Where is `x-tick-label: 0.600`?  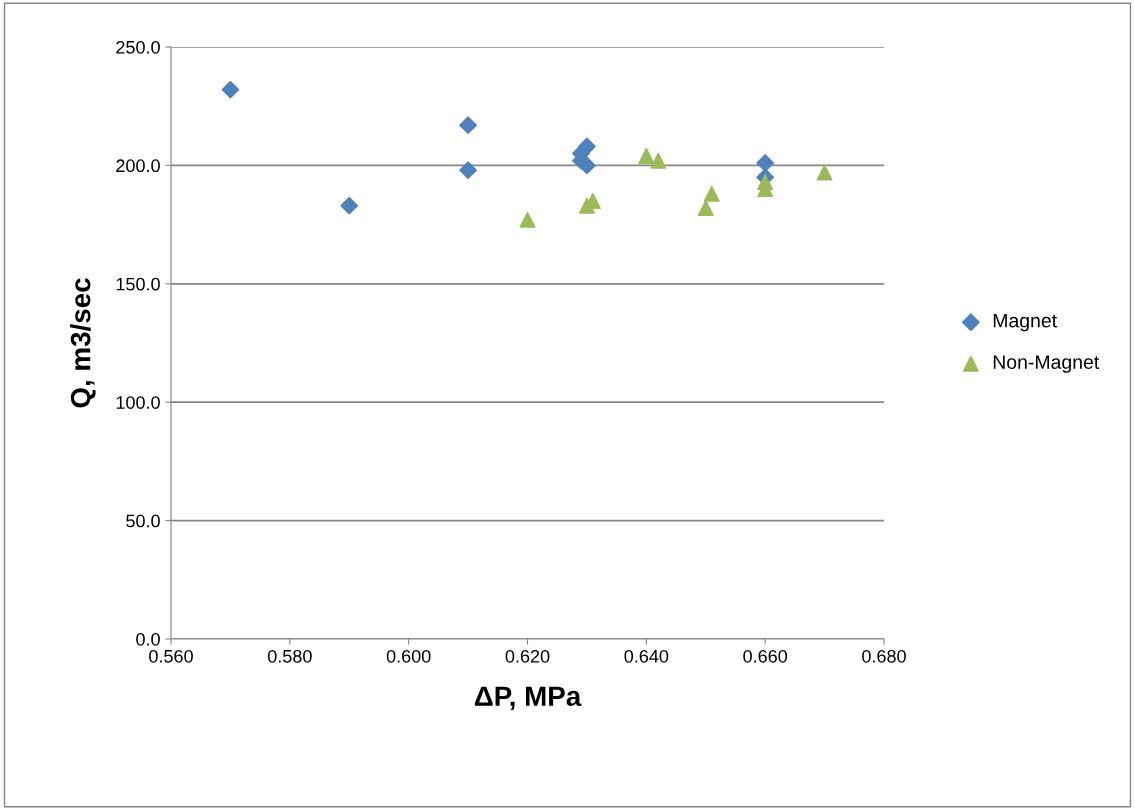 x-tick-label: 0.600 is located at coordinates (408, 656).